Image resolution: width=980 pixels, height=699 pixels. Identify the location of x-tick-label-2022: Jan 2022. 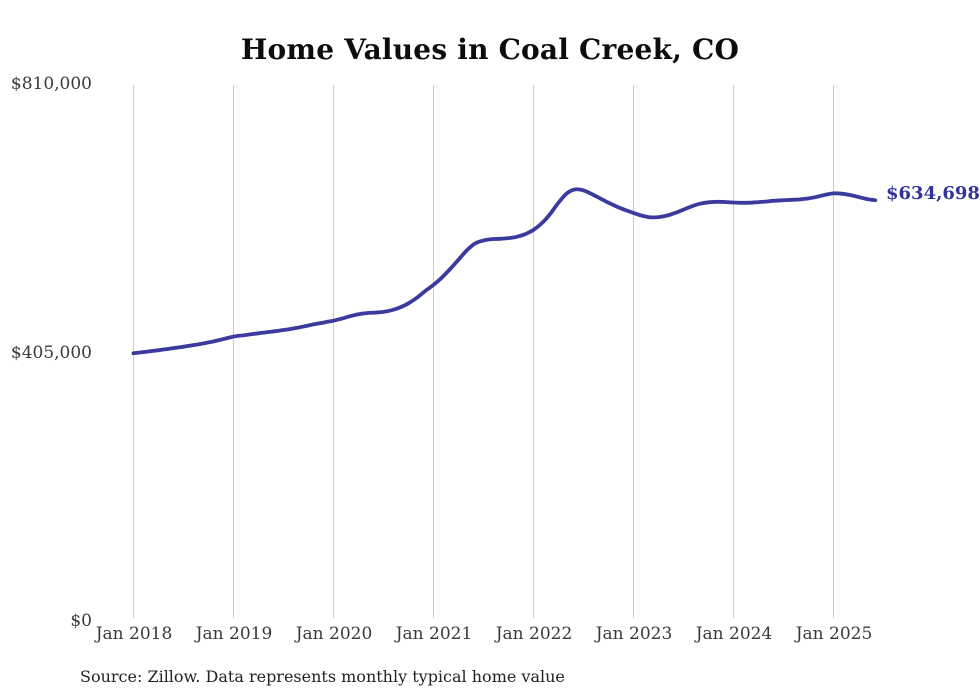
(534, 634).